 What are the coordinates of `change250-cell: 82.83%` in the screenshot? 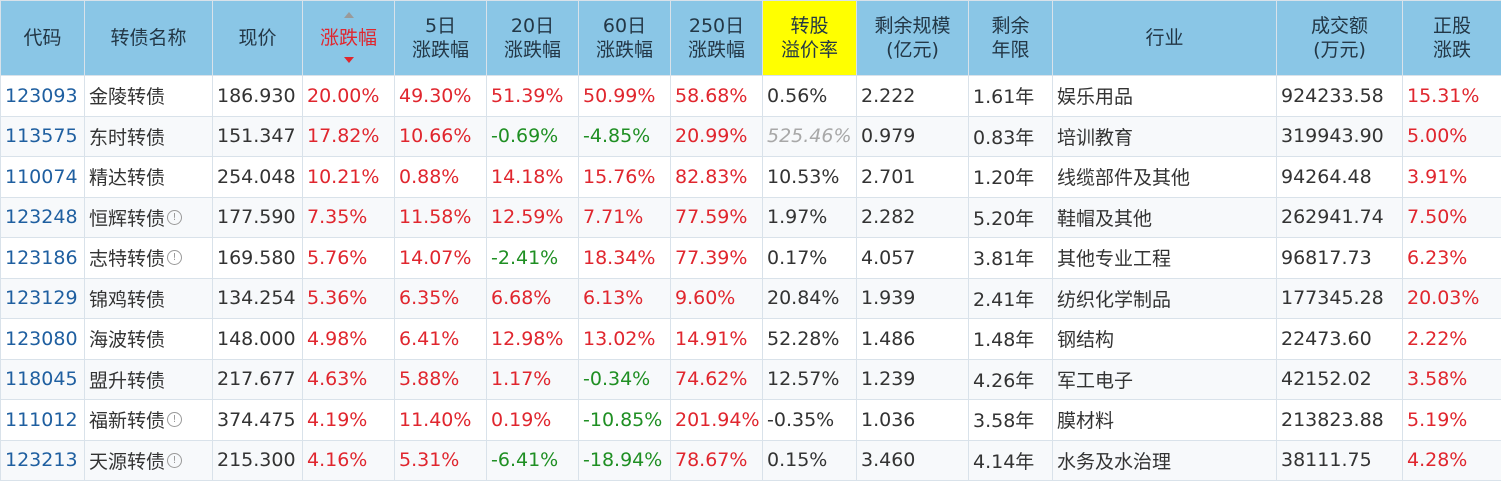 It's located at (716, 177).